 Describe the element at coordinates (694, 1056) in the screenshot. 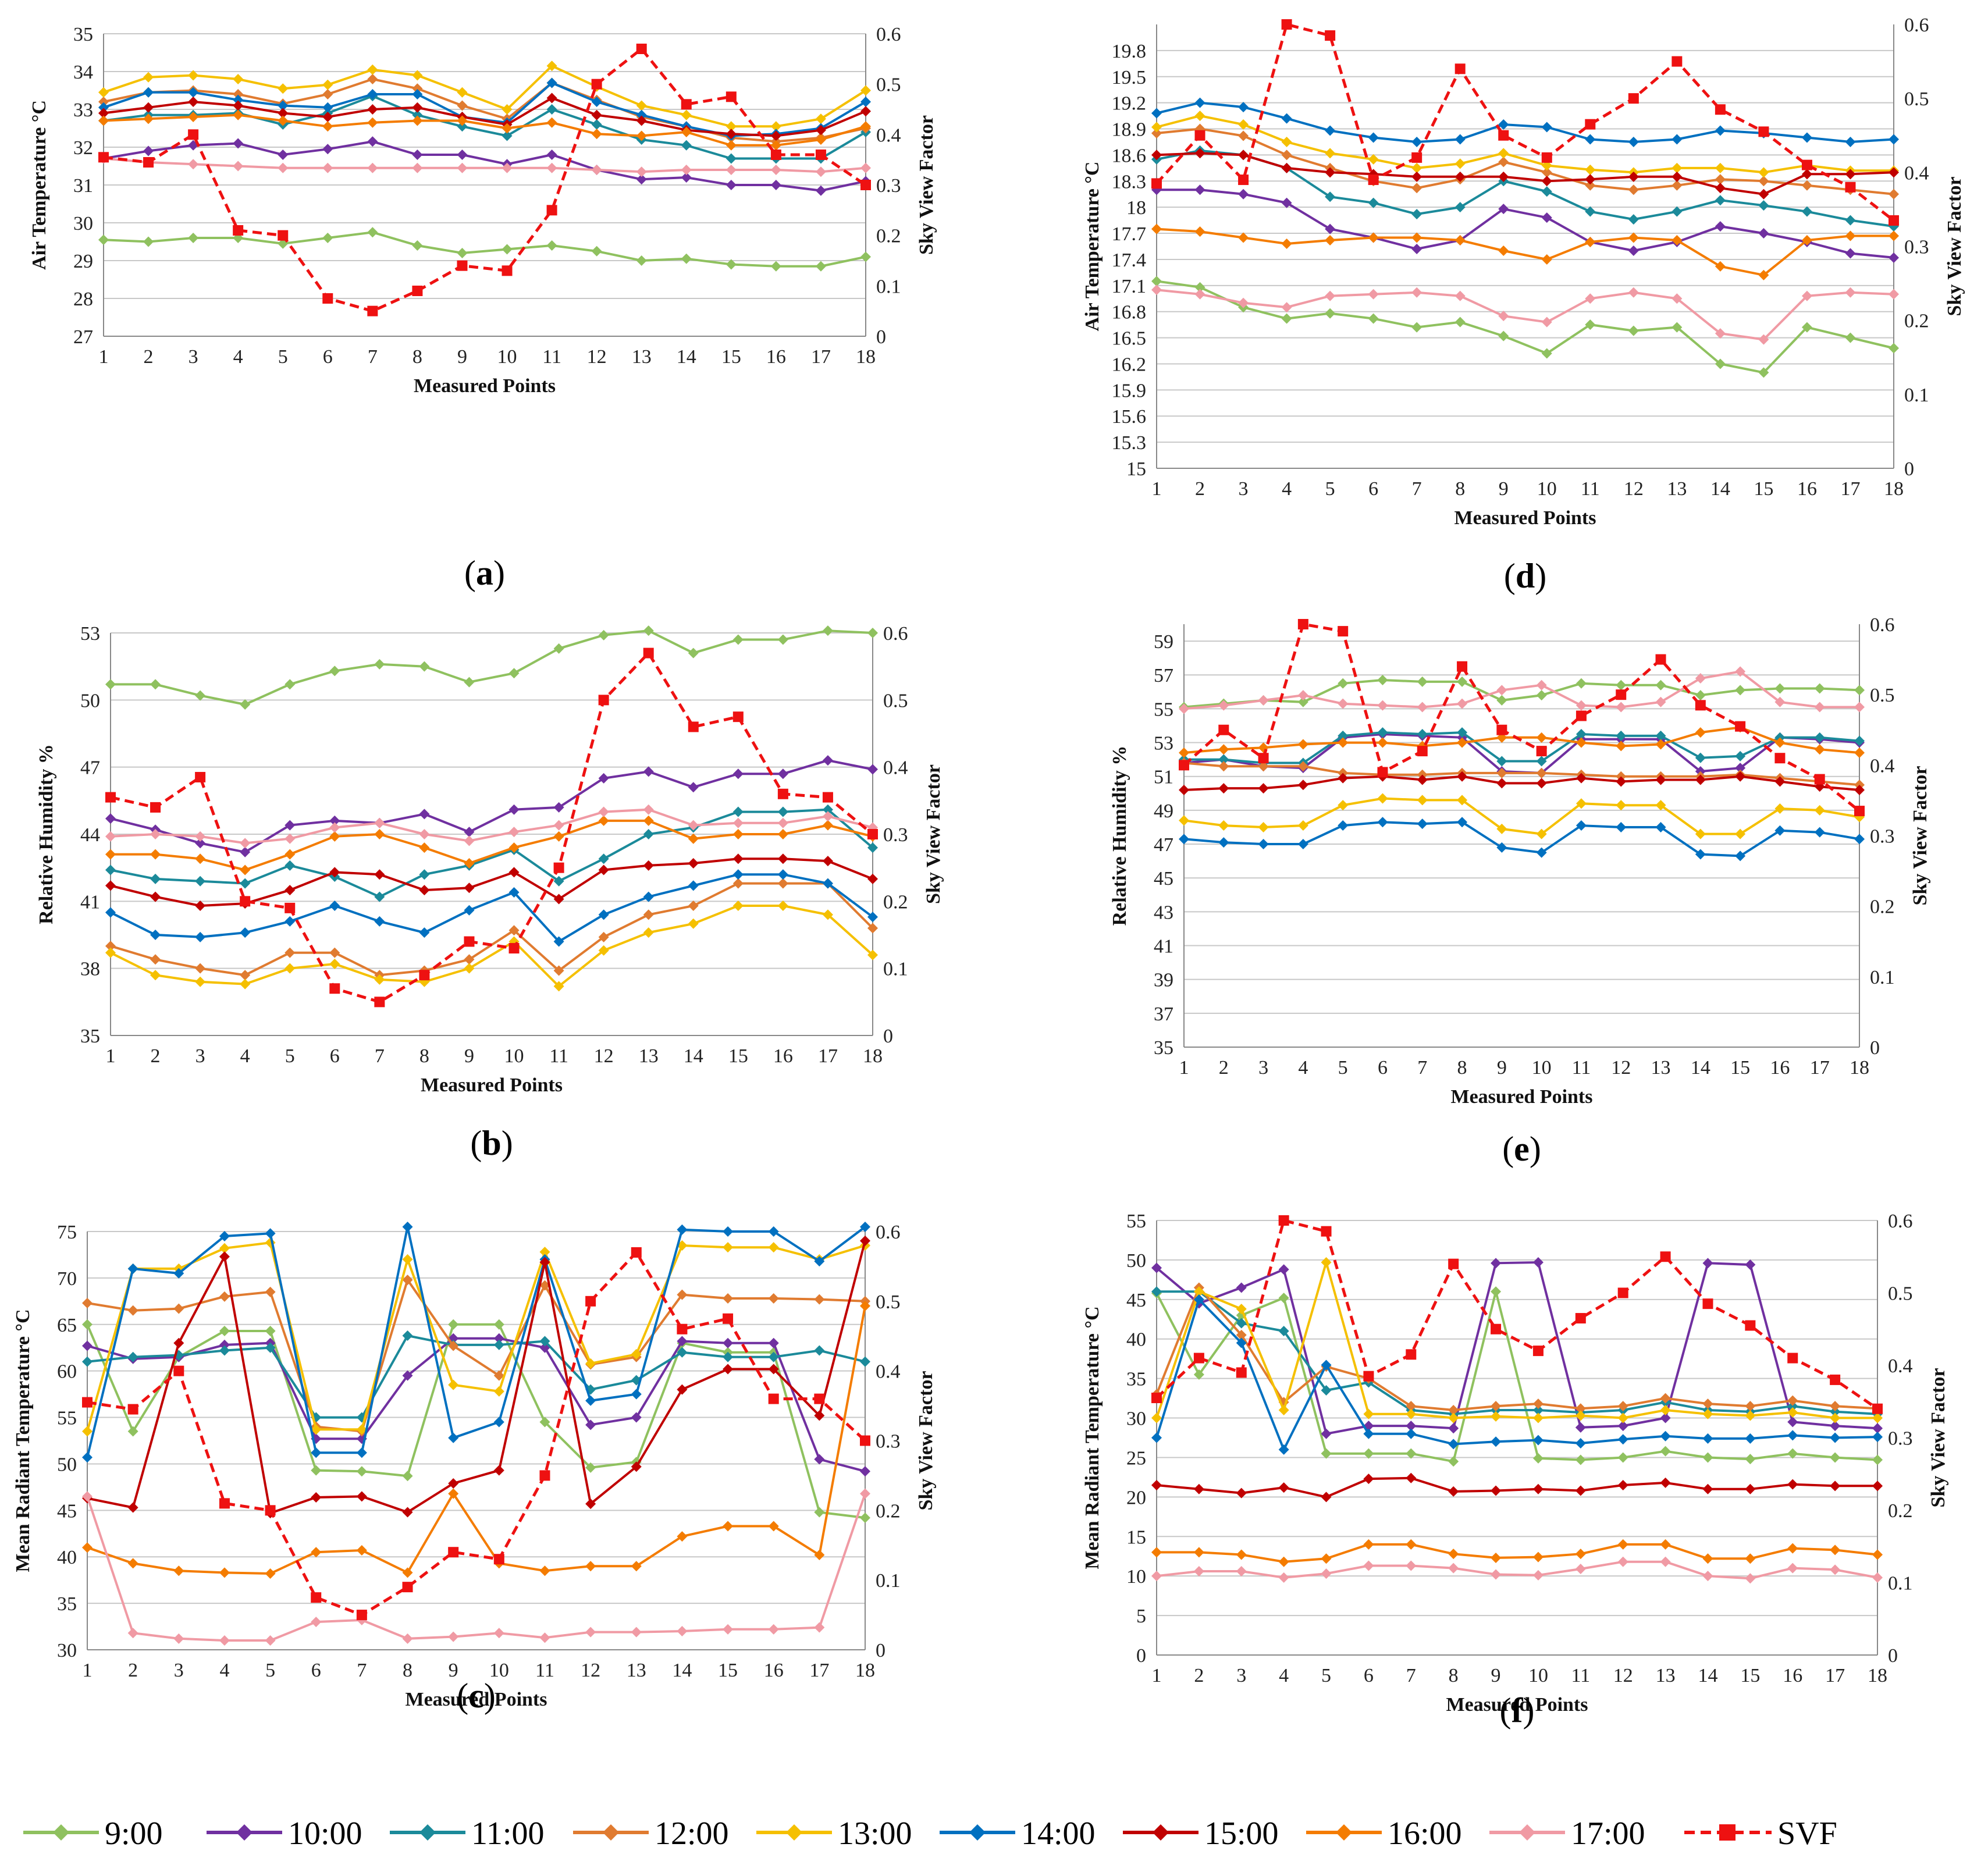

I see `x-tick-label: 14` at that location.